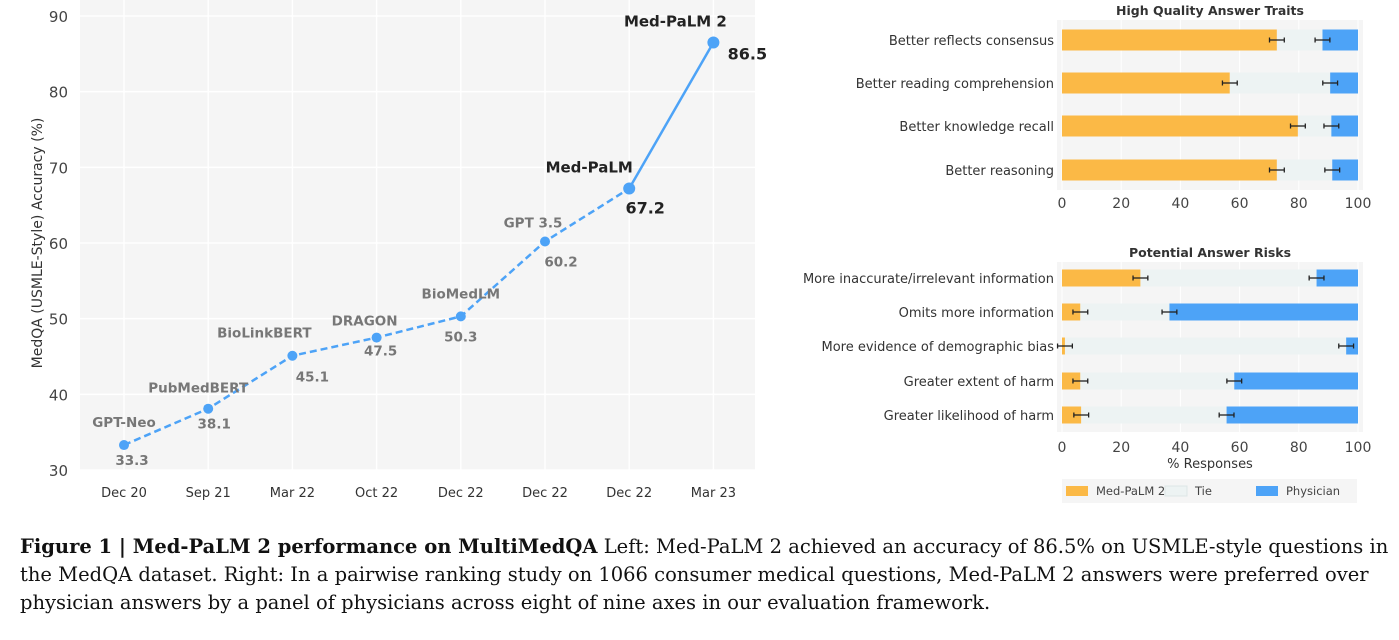  Describe the element at coordinates (58, 93) in the screenshot. I see `y-tick-label: 80` at that location.